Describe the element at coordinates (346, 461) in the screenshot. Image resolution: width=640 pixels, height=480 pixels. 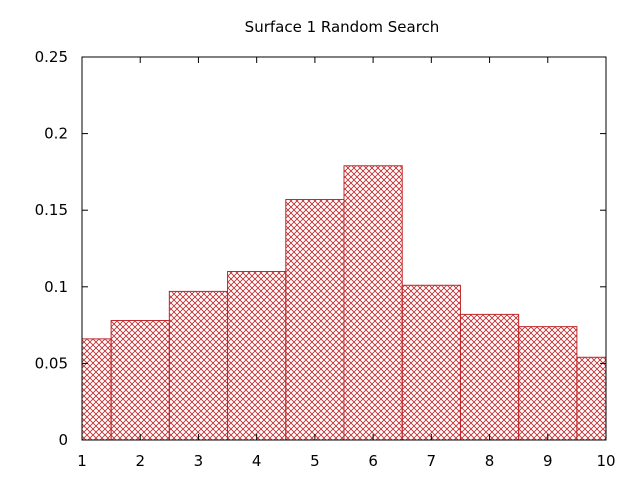
I see `x-tick-labels: 1 2 3 4 5 6 7 8 9 10` at that location.